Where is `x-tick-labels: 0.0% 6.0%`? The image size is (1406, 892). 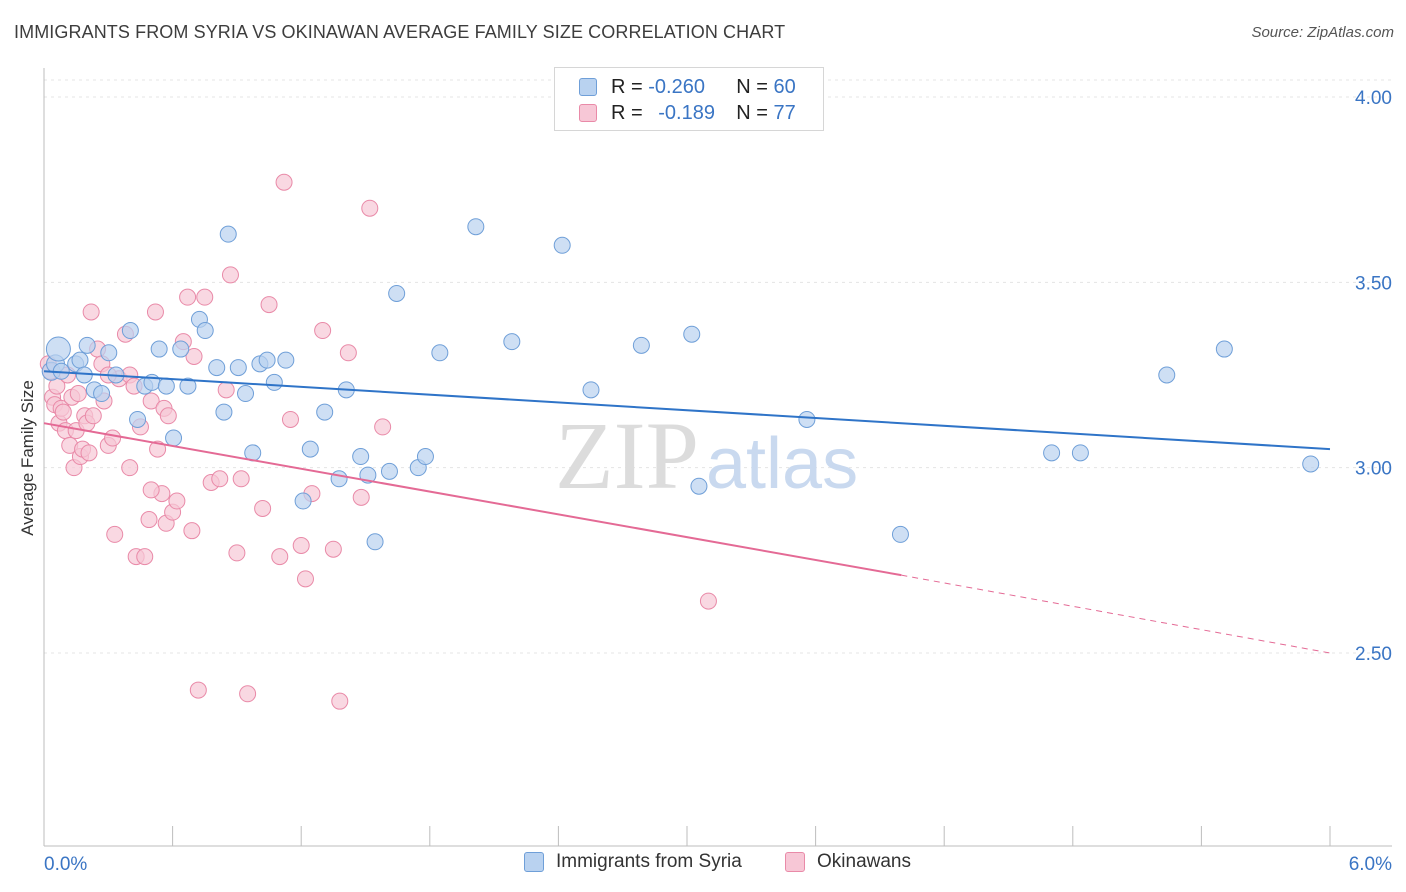
x-tick-labels: 0.0% 6.0% is located at coordinates (718, 864).